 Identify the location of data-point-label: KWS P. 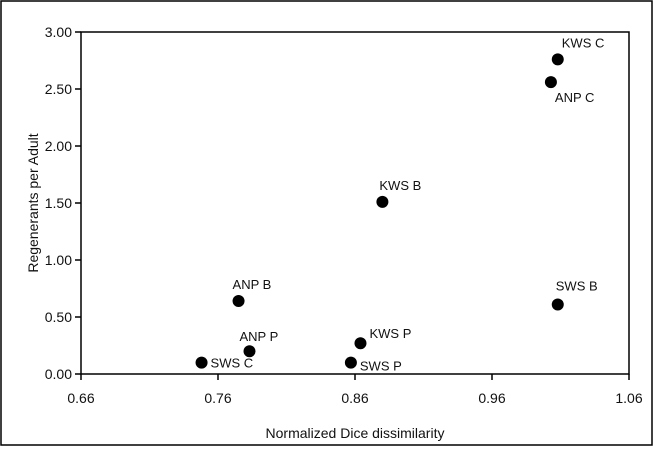
(390, 333).